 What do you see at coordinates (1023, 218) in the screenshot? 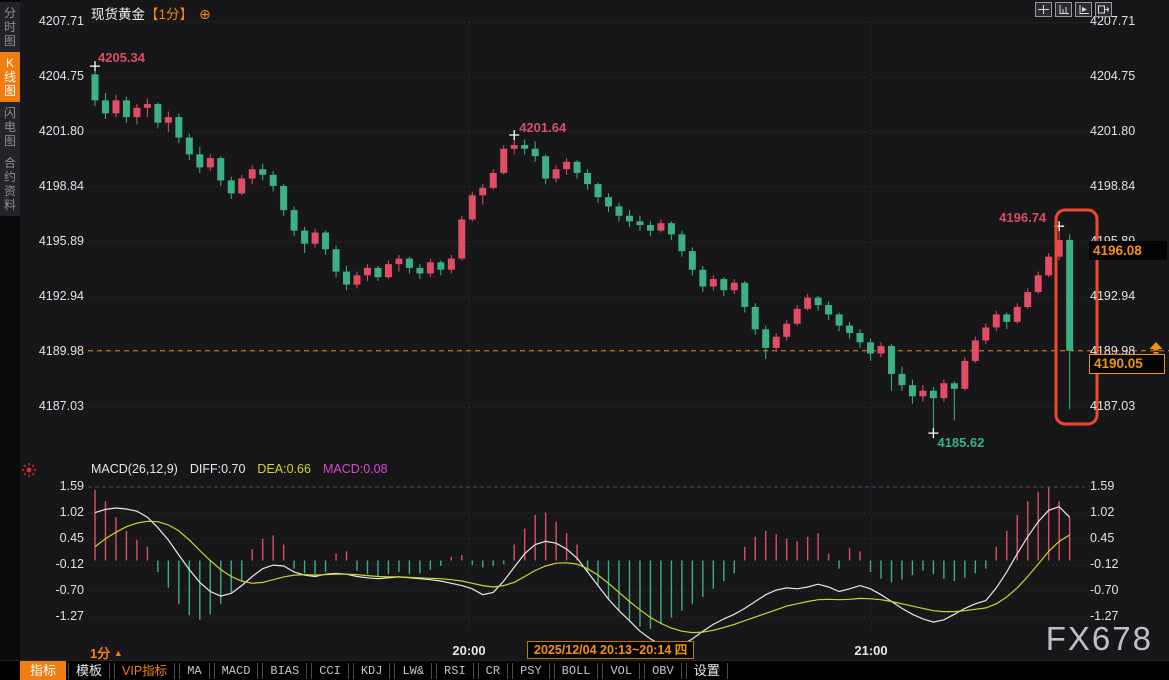
I see `price-annotation: 4196.74` at bounding box center [1023, 218].